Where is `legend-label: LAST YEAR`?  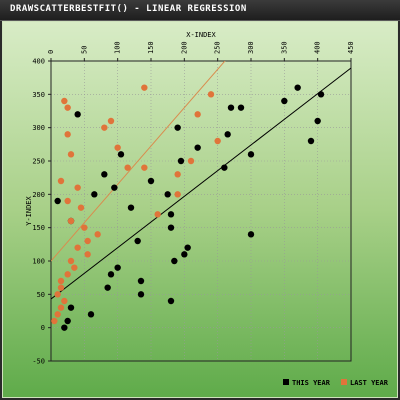 legend-label: LAST YEAR is located at coordinates (369, 383).